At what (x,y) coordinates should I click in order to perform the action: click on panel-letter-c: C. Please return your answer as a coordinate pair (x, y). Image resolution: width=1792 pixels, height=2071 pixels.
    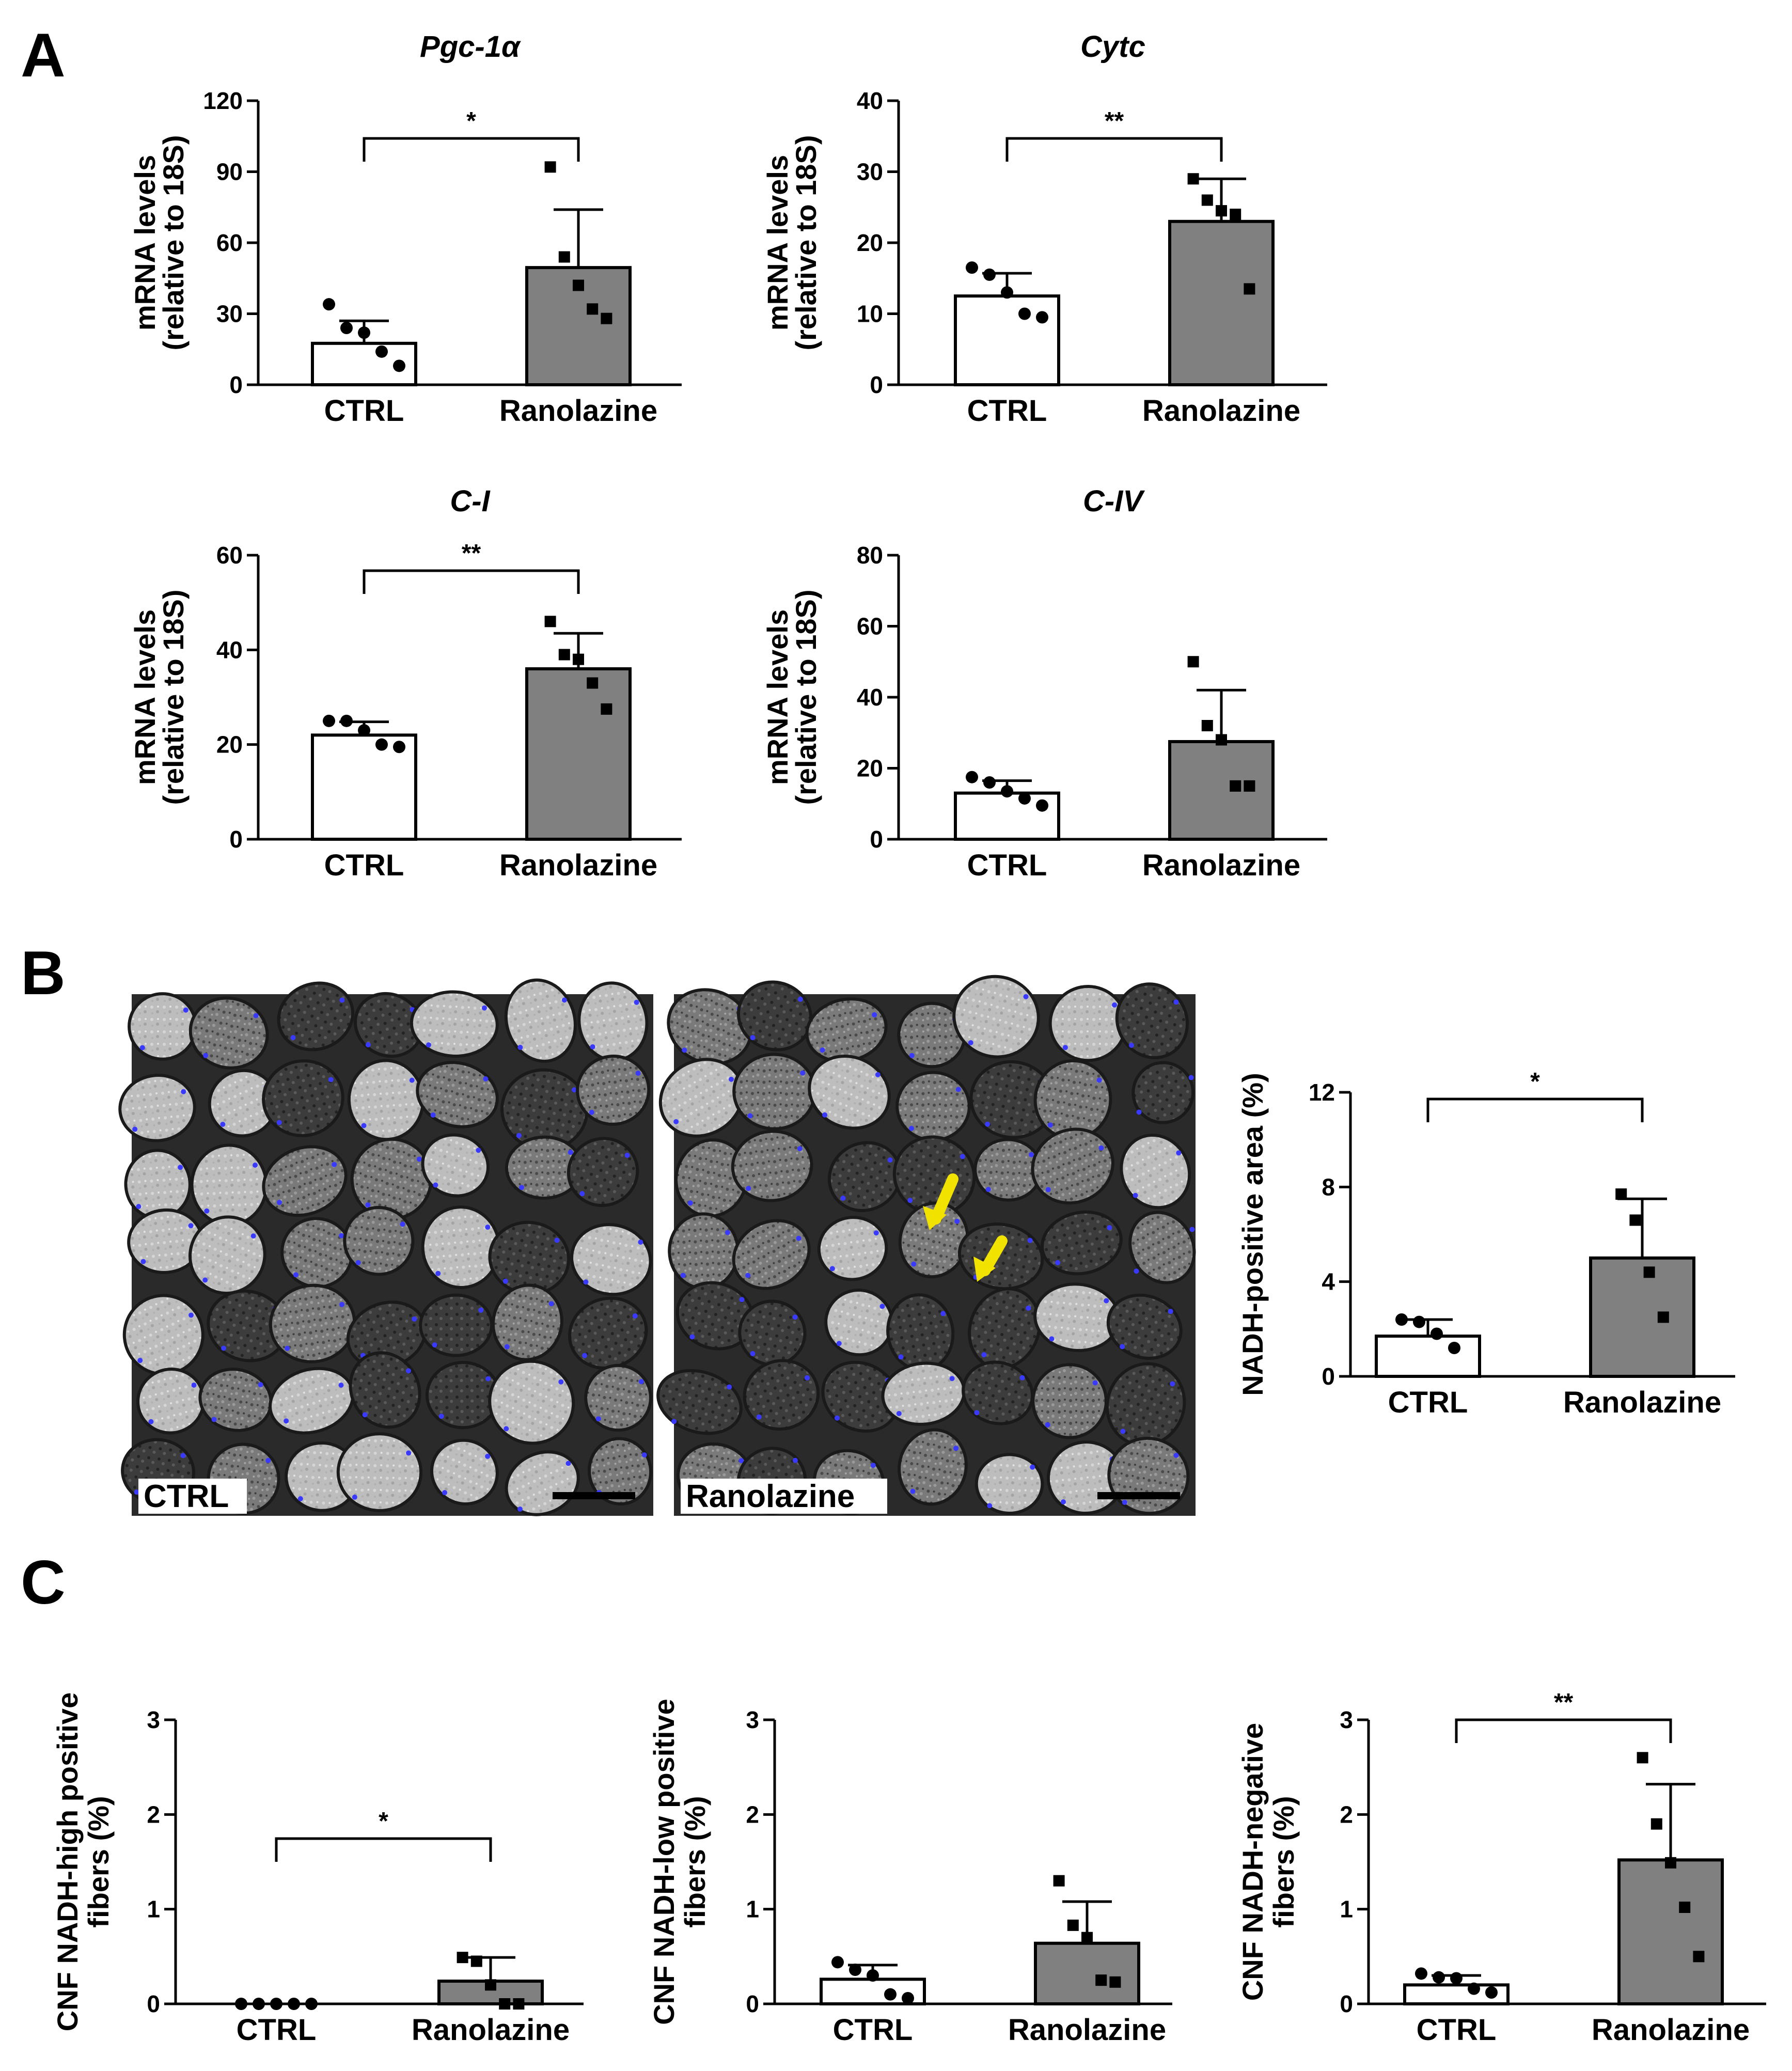
    Looking at the image, I should click on (43, 1582).